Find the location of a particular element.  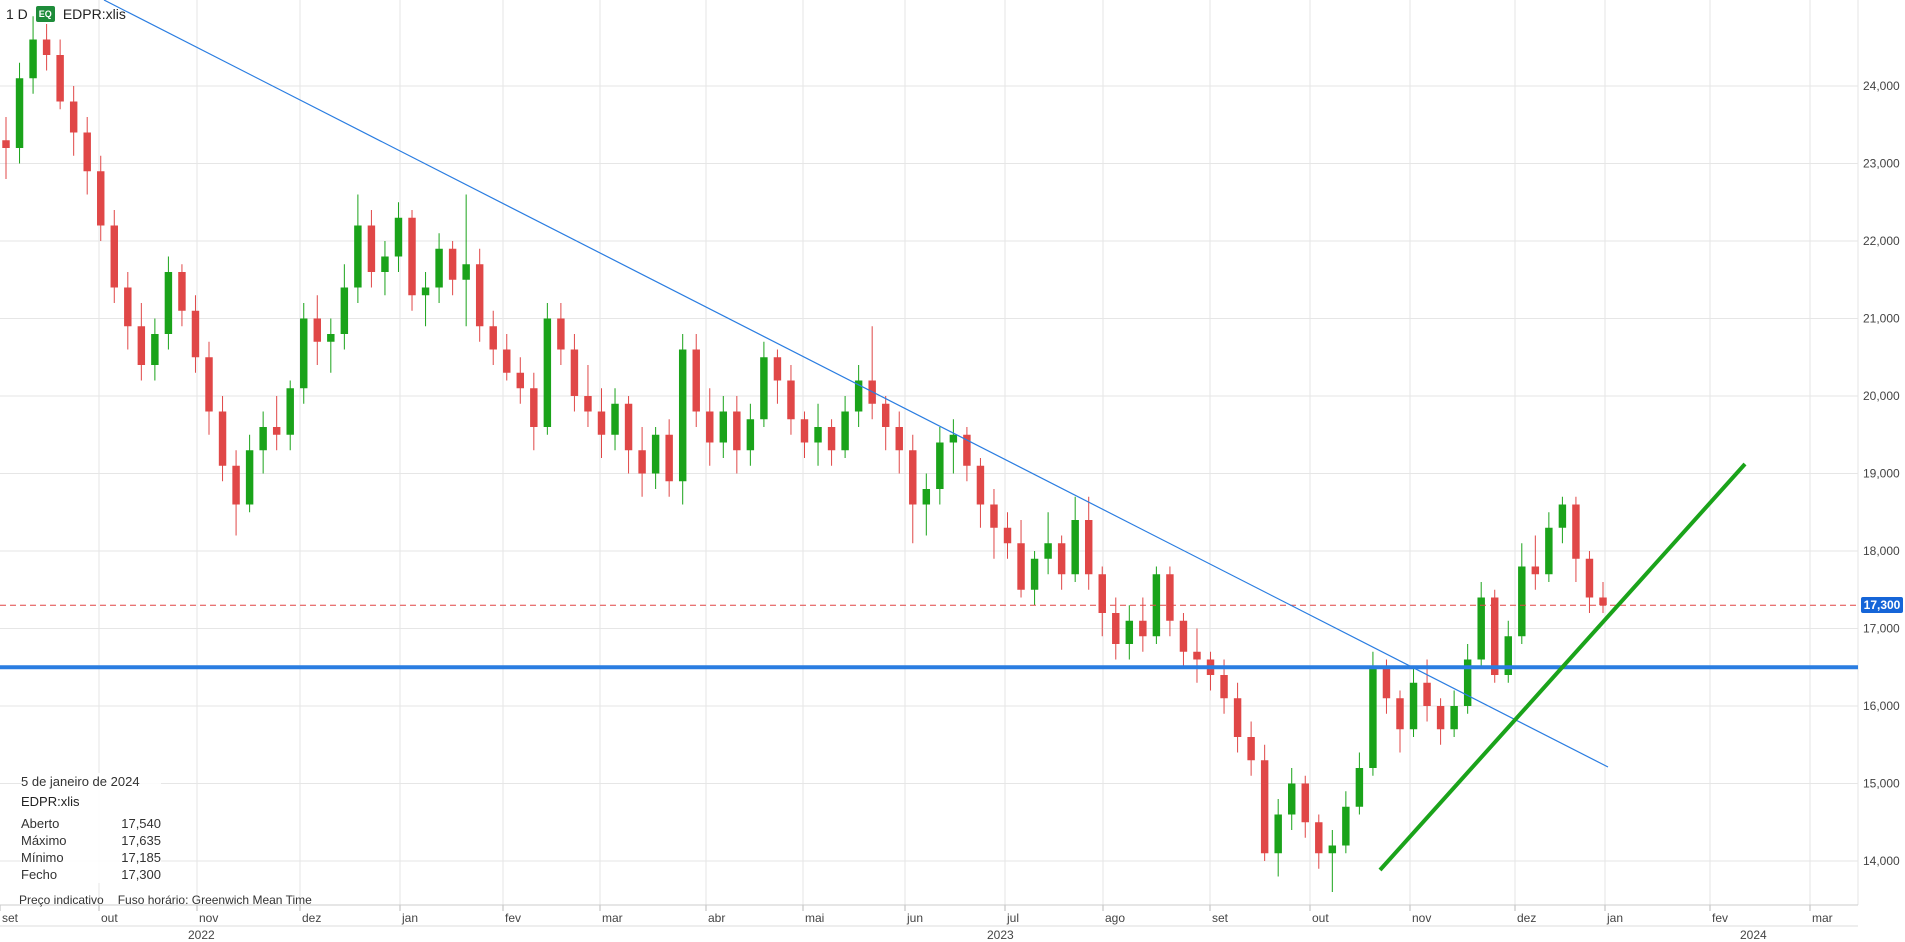

info-row-open: Aberto 17,540 is located at coordinates (91, 823).